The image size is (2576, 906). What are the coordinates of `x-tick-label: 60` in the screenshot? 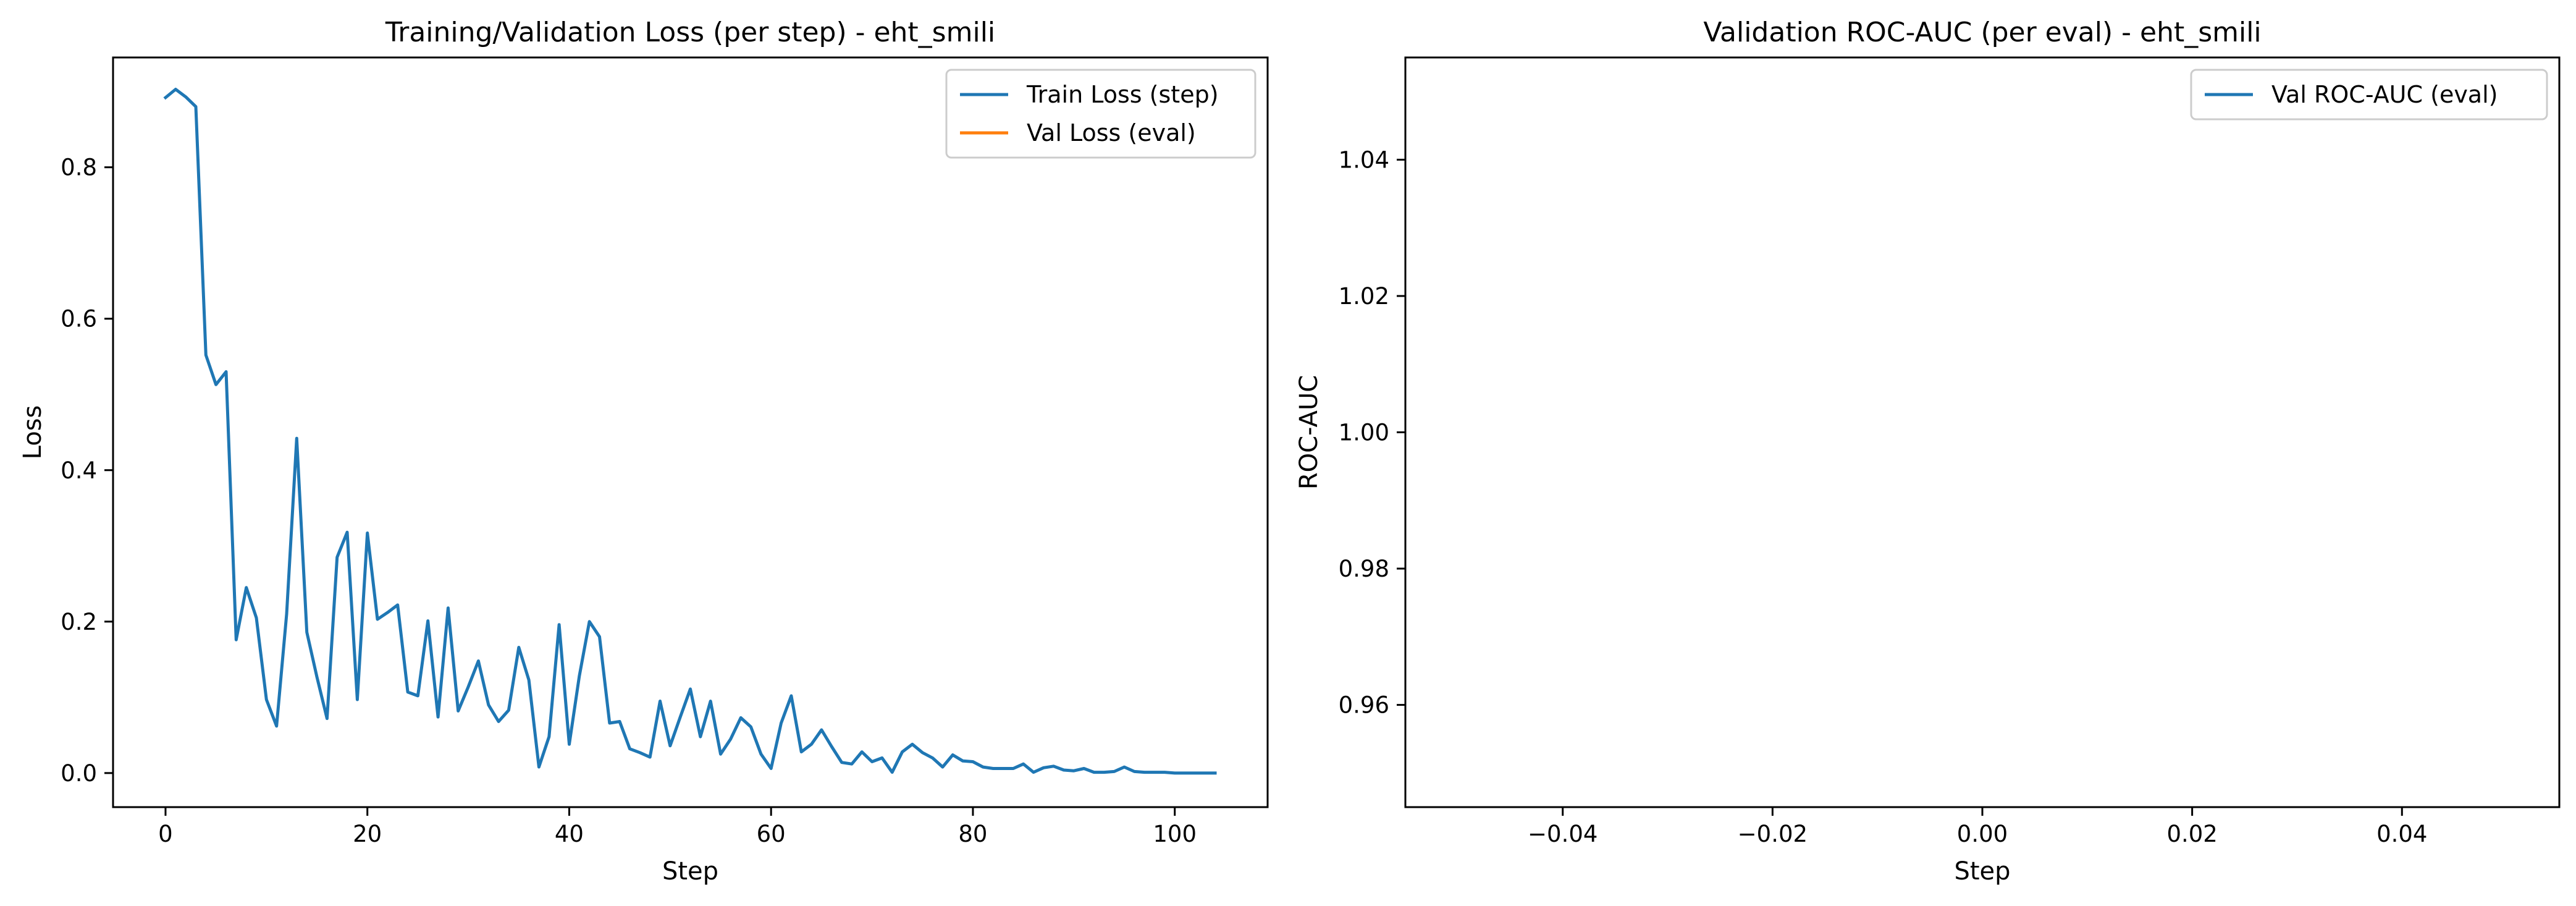 It's located at (771, 834).